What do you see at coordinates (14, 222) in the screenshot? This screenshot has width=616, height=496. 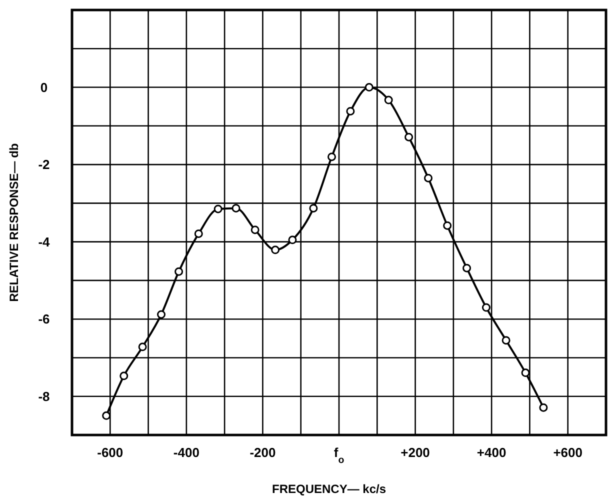 I see `y-axis-title: RELATIVE RESPONSE— db` at bounding box center [14, 222].